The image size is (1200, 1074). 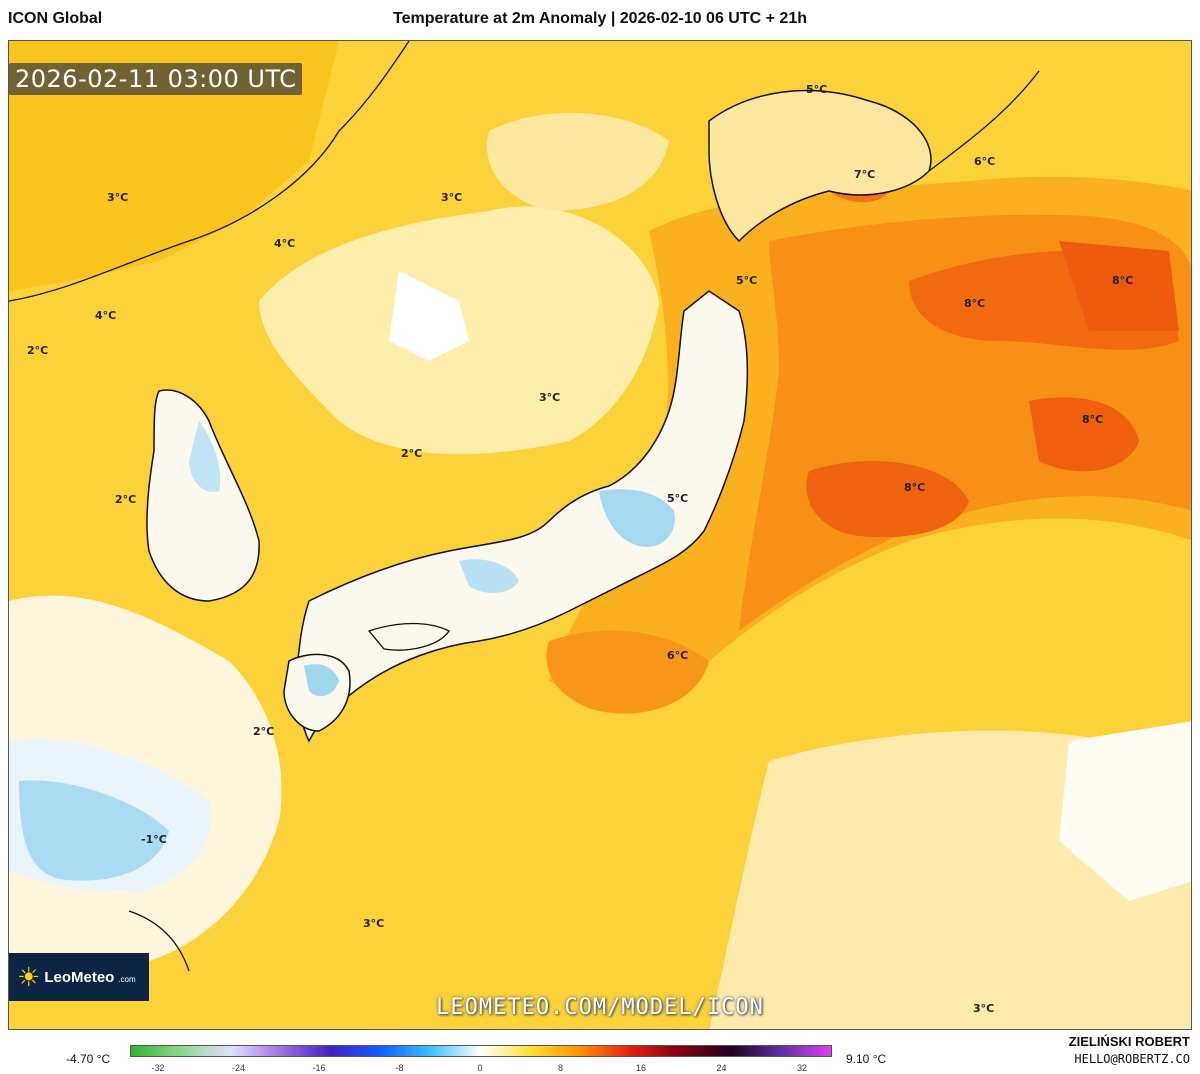 I want to click on legend-tick-label: 24, so click(x=721, y=1068).